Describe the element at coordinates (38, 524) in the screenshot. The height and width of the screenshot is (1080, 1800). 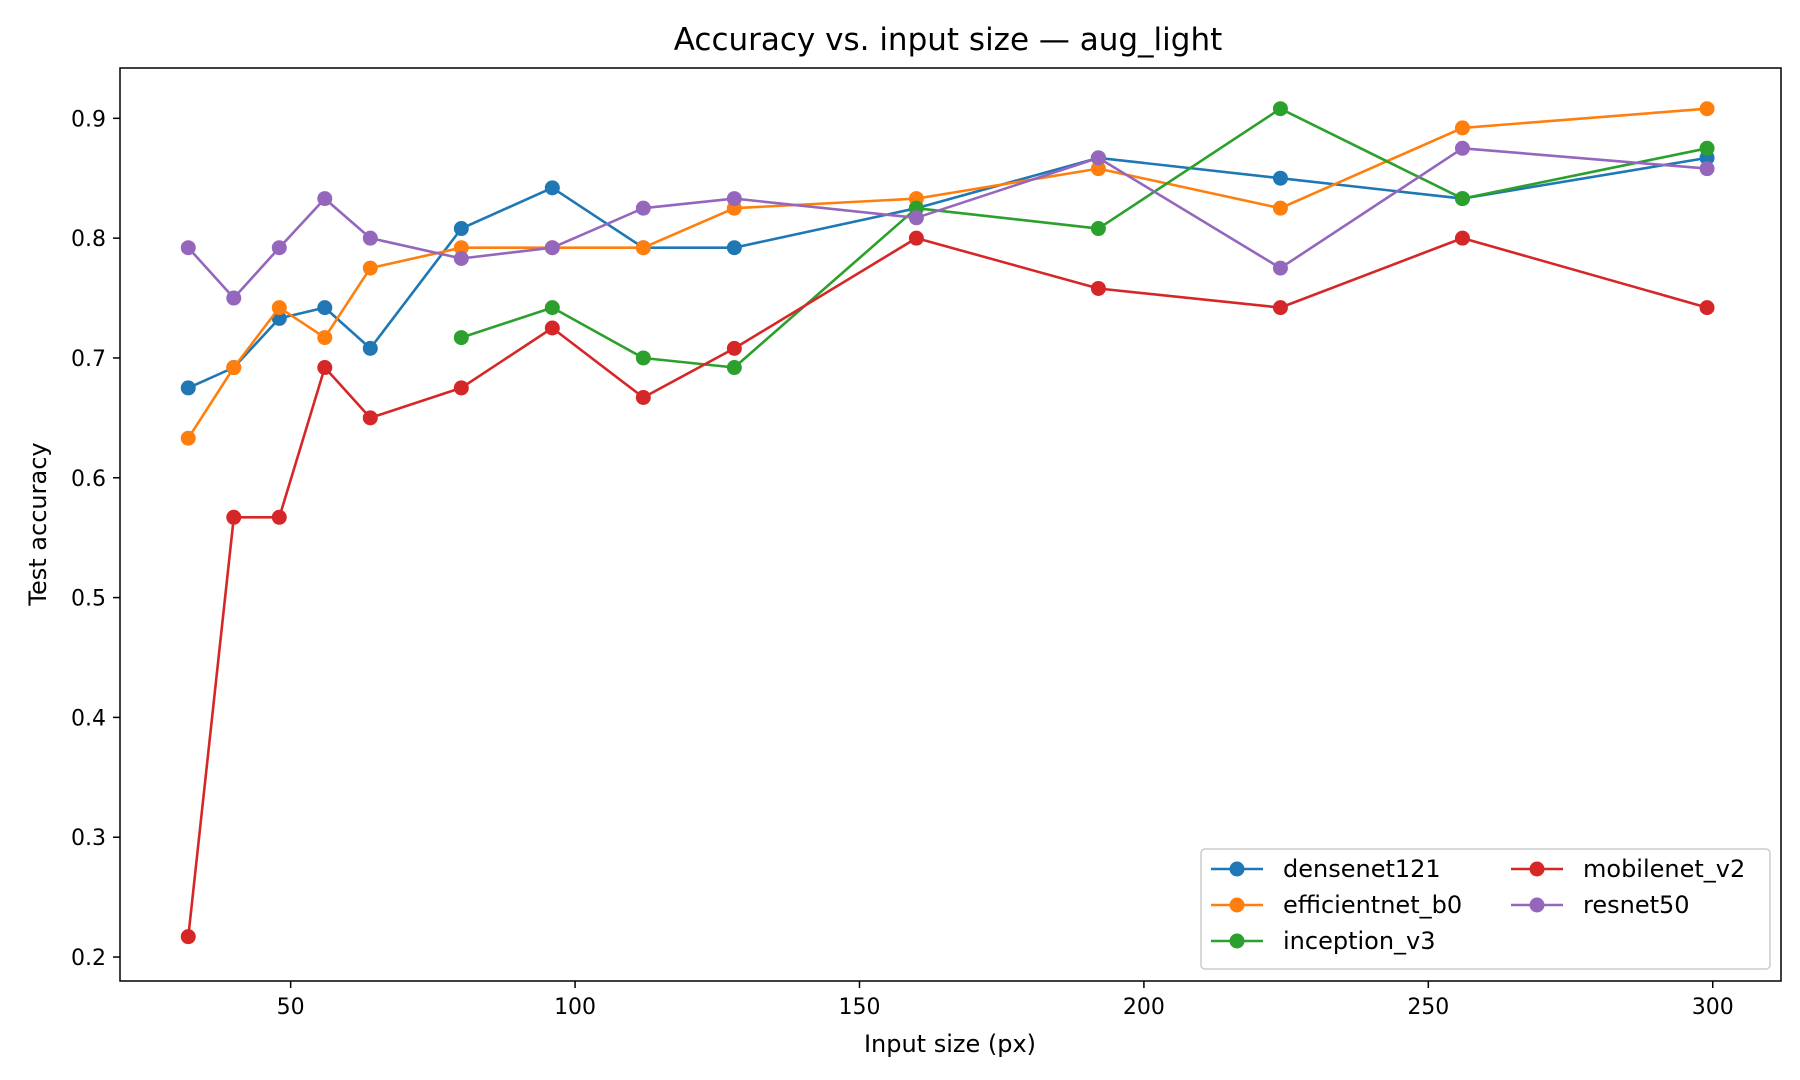
I see `y-axis-label: Test accuracy` at that location.